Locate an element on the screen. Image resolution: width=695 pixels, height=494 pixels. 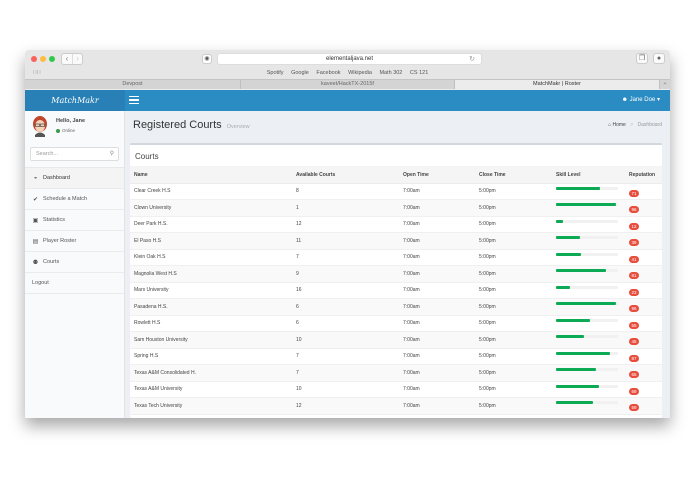
table-row: El Paso H.S 11 7:00am 5:00pm 39 is located at coordinates (396, 241).